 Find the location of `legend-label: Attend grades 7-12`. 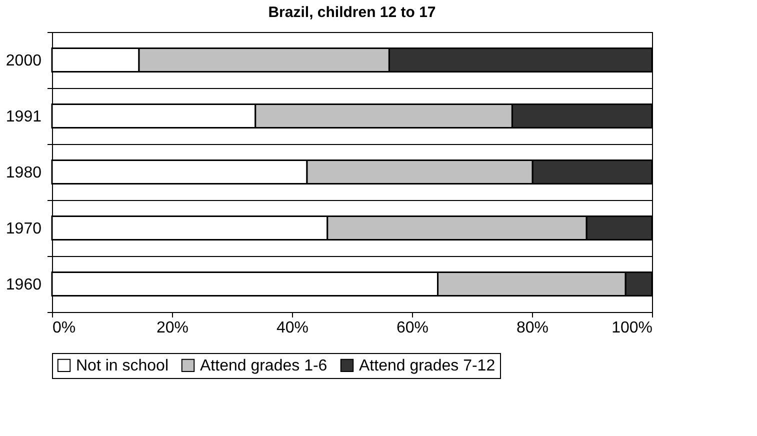

legend-label: Attend grades 7-12 is located at coordinates (427, 365).